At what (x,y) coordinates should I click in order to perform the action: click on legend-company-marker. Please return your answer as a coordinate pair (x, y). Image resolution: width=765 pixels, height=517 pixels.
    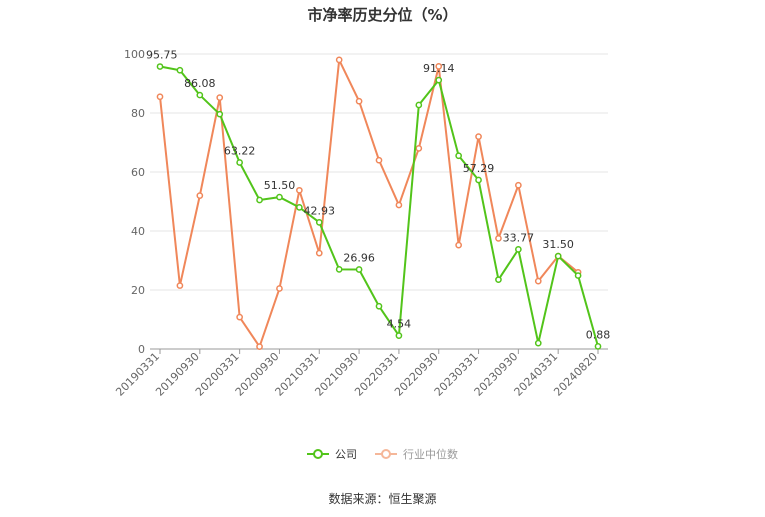
    Looking at the image, I should click on (318, 454).